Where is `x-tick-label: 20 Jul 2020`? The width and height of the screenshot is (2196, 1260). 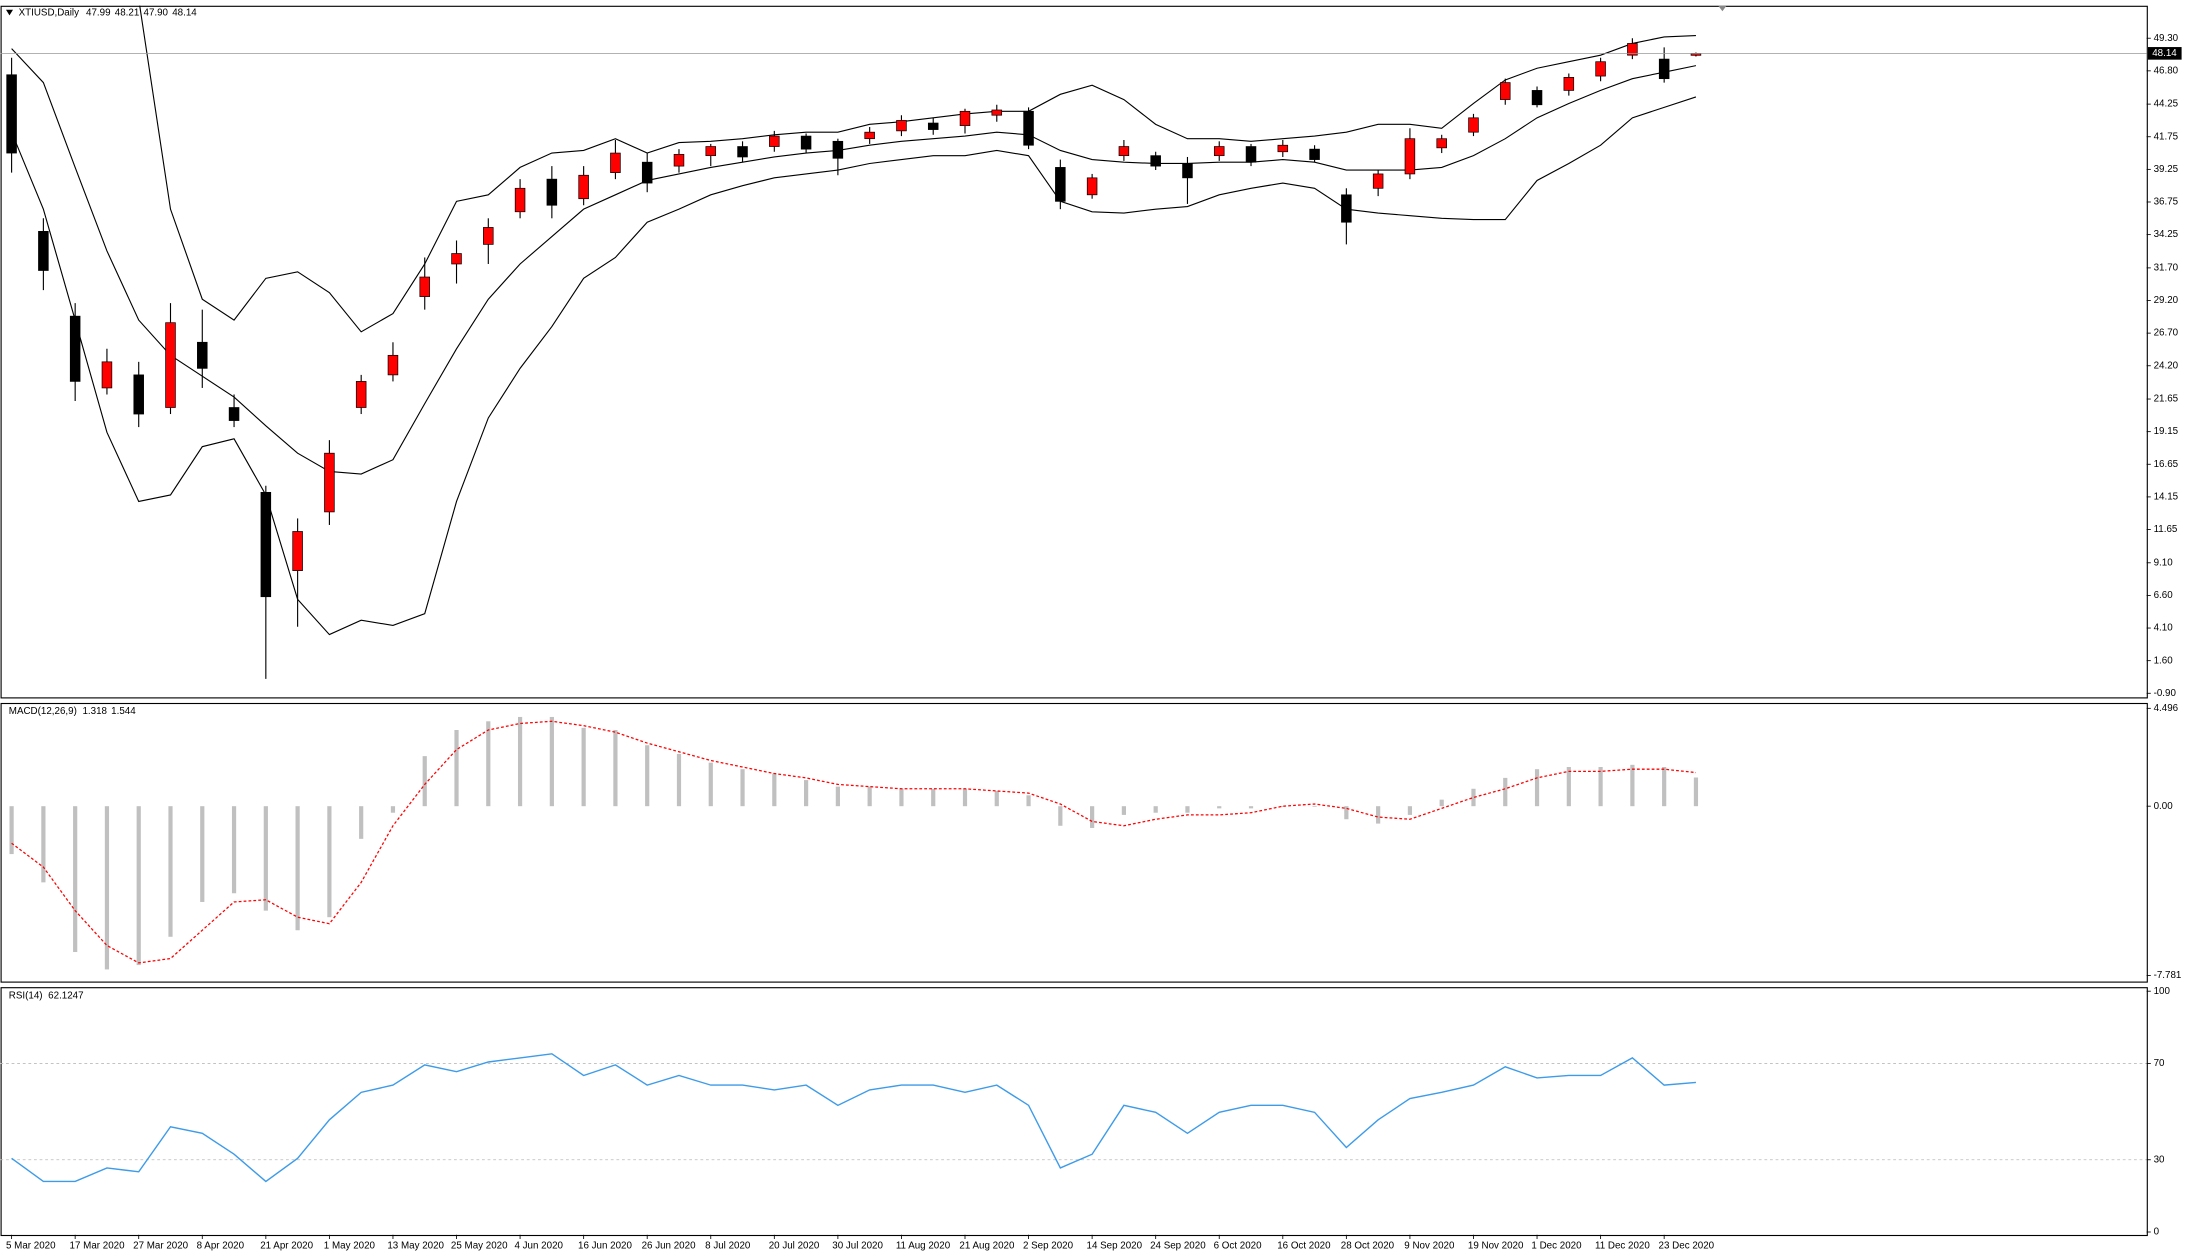
x-tick-label: 20 Jul 2020 is located at coordinates (794, 1246).